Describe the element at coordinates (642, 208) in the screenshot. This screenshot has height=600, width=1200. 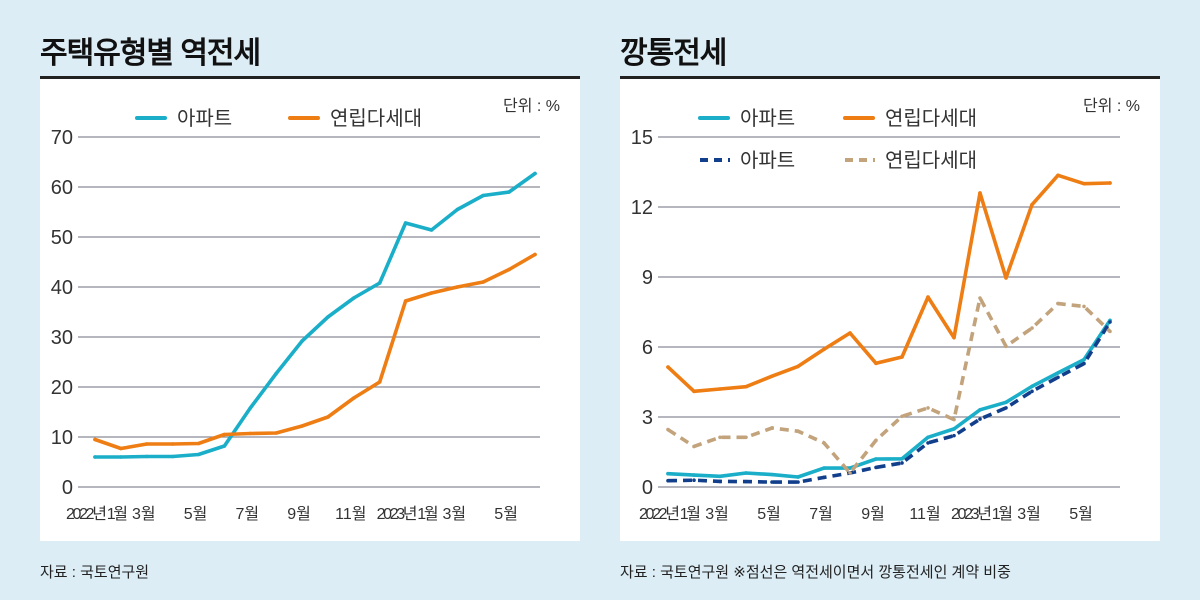
I see `y-tick-label: 12` at that location.